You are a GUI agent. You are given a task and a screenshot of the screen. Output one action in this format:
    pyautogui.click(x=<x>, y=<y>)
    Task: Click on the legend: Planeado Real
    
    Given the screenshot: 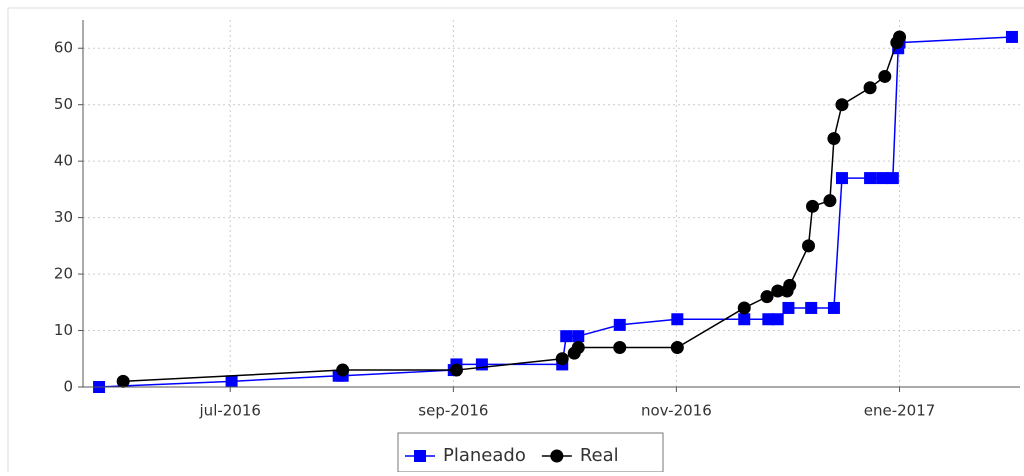 What is the action you would take?
    pyautogui.click(x=512, y=455)
    